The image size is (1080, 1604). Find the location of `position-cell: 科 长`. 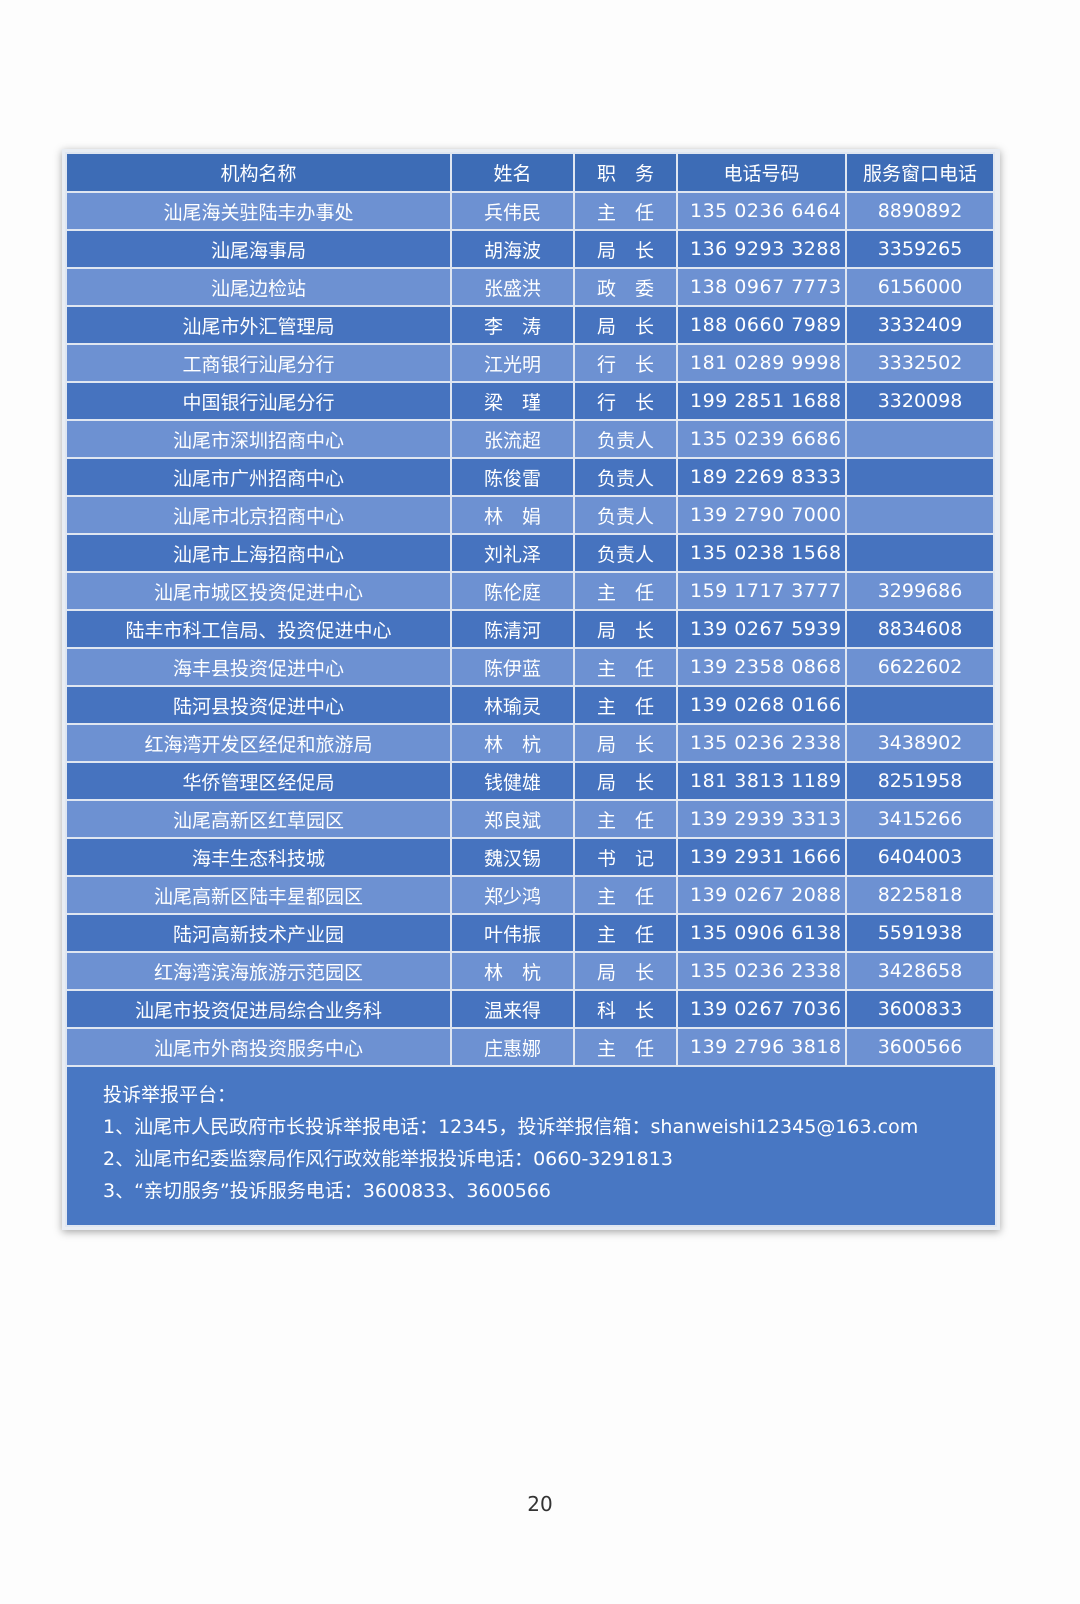

position-cell: 科 长 is located at coordinates (625, 1009).